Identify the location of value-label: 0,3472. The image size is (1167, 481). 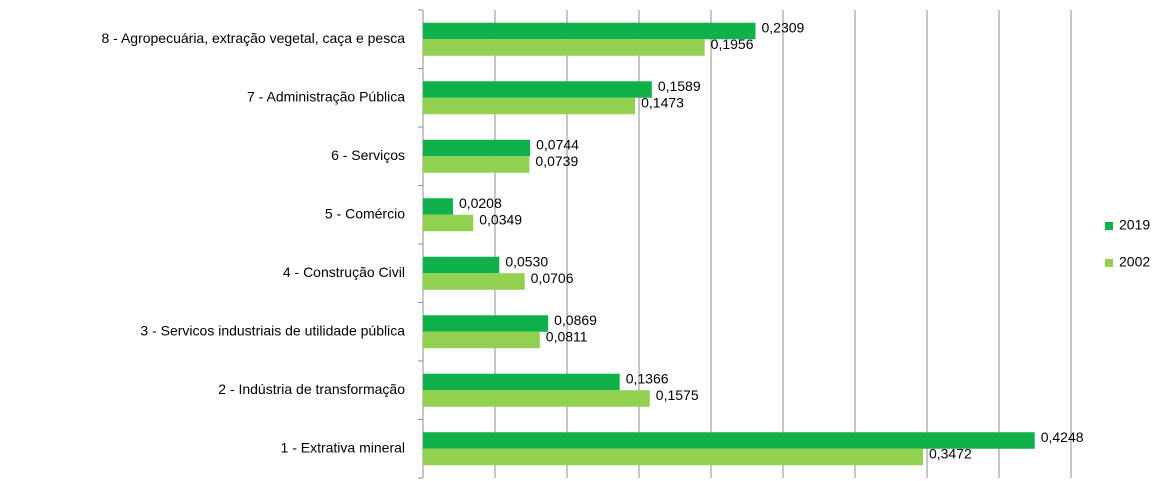
(950, 454).